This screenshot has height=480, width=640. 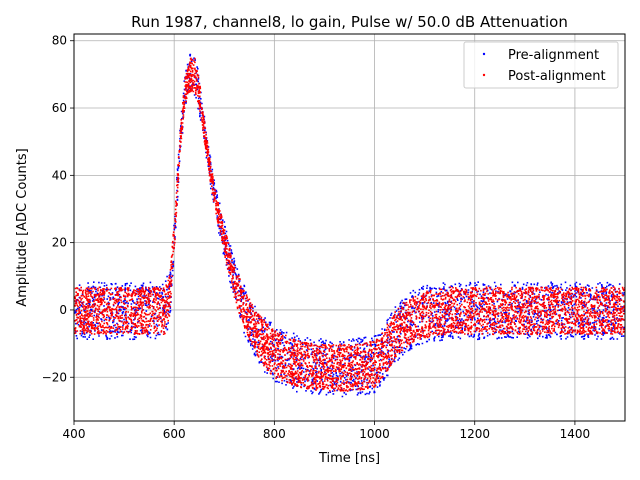 What do you see at coordinates (22, 227) in the screenshot?
I see `y-axis-label: Amplitude [ADC Counts]` at bounding box center [22, 227].